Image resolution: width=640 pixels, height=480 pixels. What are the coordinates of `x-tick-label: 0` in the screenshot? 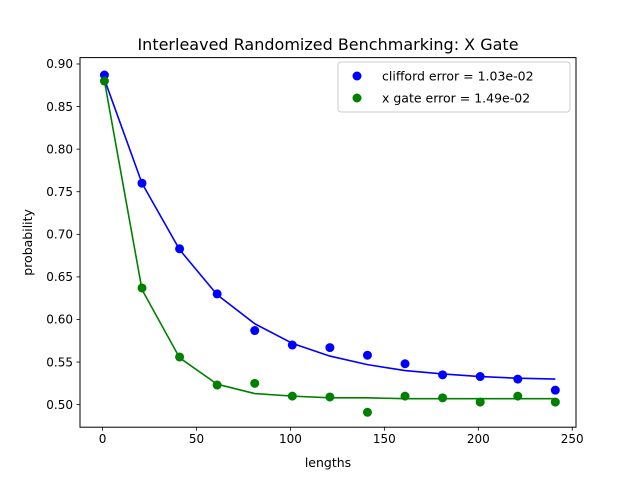 It's located at (103, 439).